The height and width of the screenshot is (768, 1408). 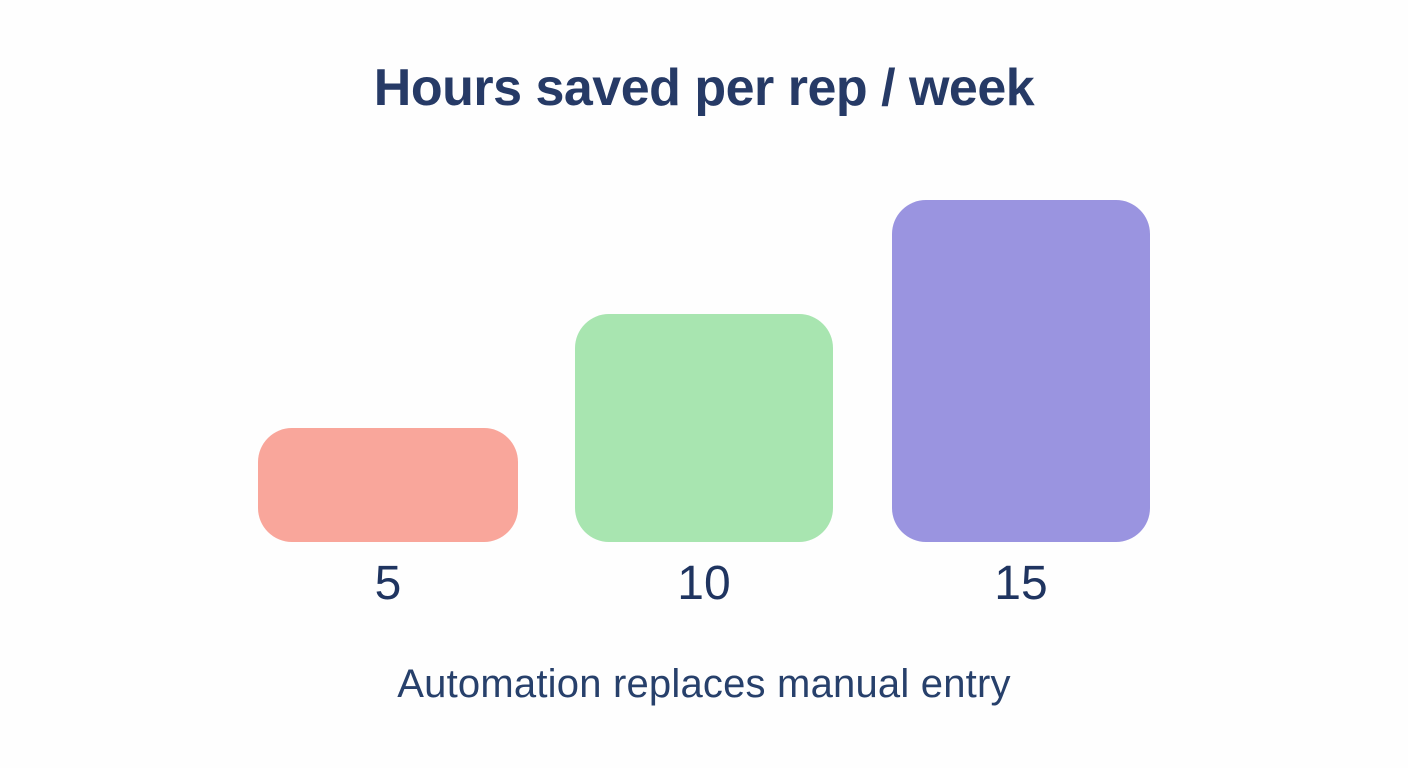 I want to click on bar-hours-saved-mid, so click(x=704, y=428).